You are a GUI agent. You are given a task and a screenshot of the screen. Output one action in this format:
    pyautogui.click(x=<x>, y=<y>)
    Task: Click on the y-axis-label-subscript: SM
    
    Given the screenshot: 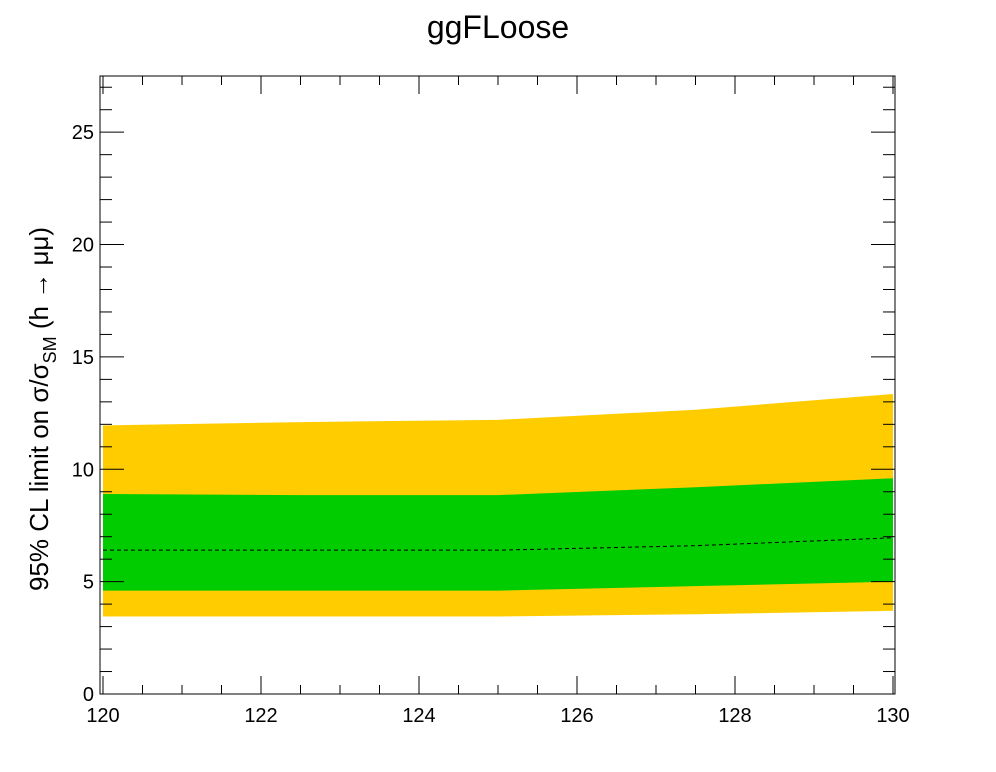 What is the action you would take?
    pyautogui.click(x=50, y=349)
    